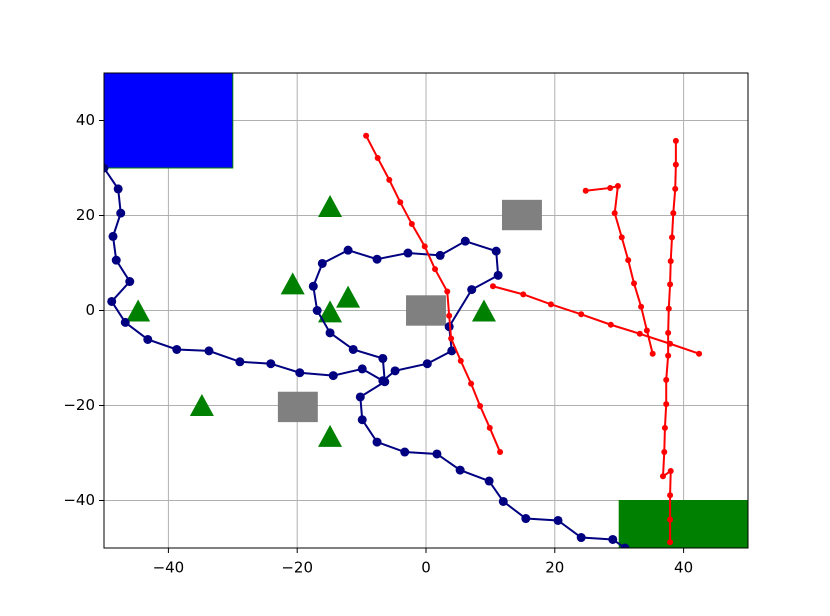 This screenshot has width=830, height=616. I want to click on x-tick-label: −40, so click(169, 568).